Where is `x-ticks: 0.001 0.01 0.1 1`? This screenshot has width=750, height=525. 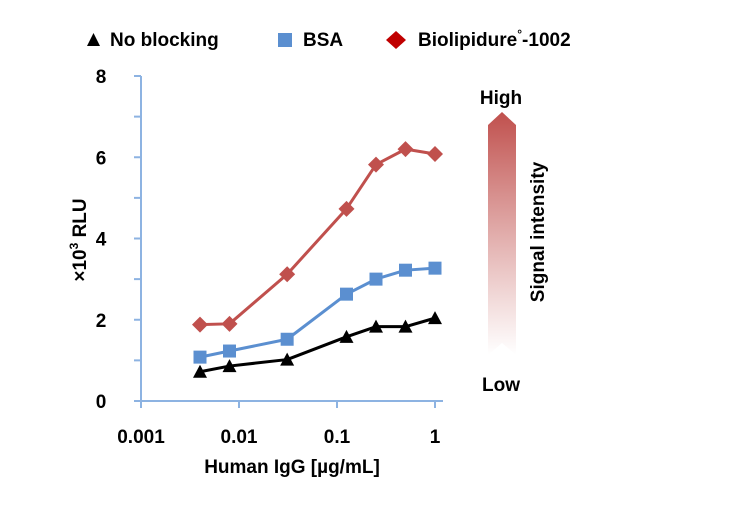
x-ticks: 0.001 0.01 0.1 1 is located at coordinates (279, 424).